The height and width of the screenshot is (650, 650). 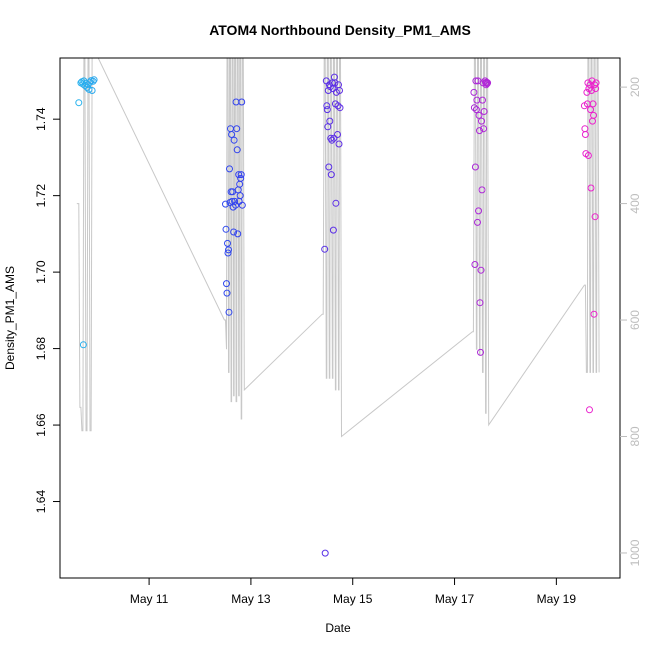 What do you see at coordinates (635, 203) in the screenshot?
I see `y2-tick-label: 400` at bounding box center [635, 203].